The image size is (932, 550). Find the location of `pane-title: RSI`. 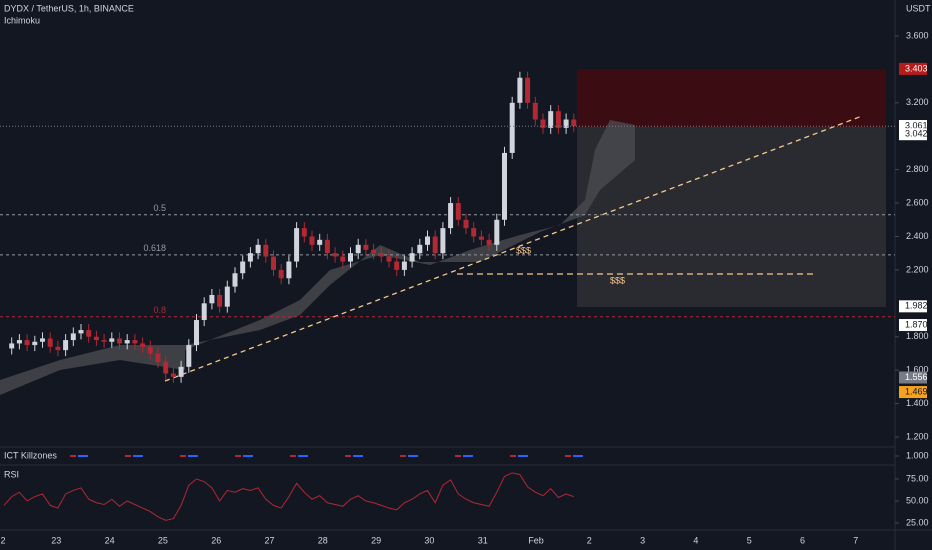

pane-title: RSI is located at coordinates (11, 474).